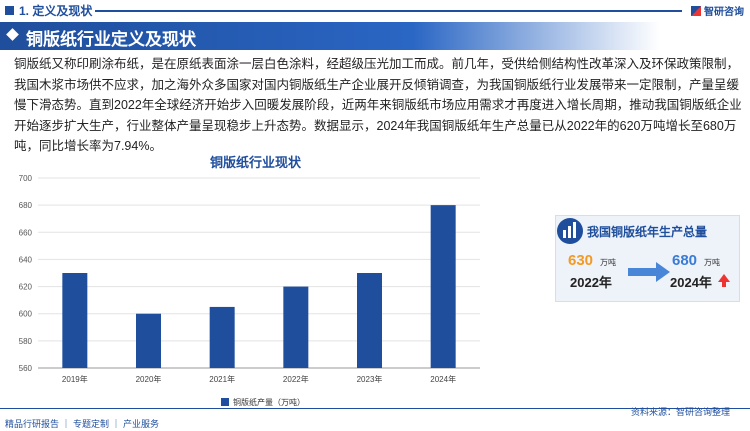  What do you see at coordinates (375, 408) in the screenshot?
I see `footer-rule` at bounding box center [375, 408].